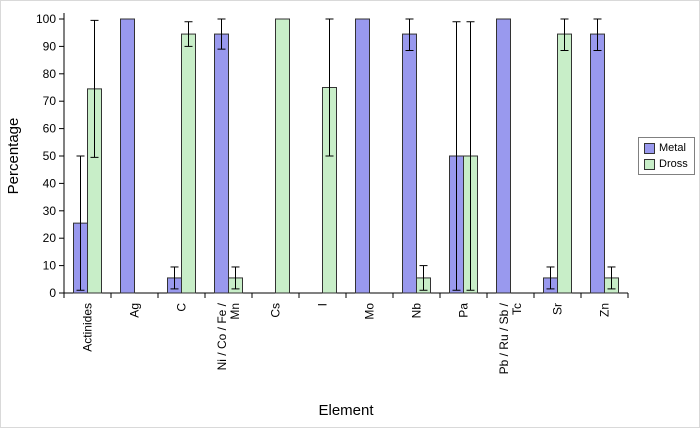  What do you see at coordinates (46, 19) in the screenshot?
I see `y-tick-label: 100` at bounding box center [46, 19].